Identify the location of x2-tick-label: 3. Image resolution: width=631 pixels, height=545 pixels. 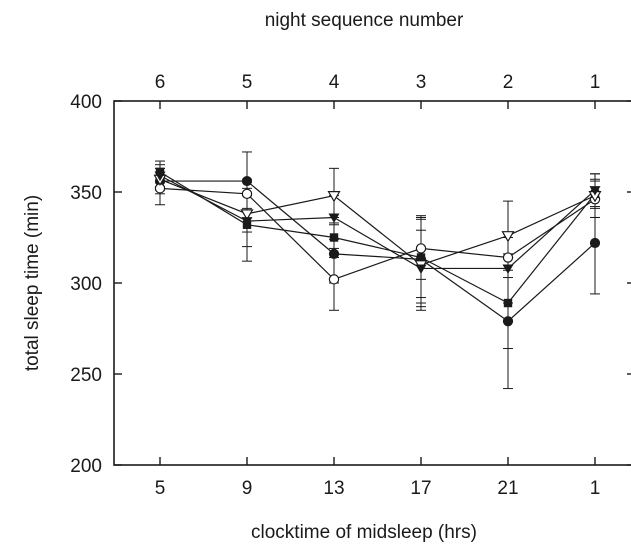
(421, 82).